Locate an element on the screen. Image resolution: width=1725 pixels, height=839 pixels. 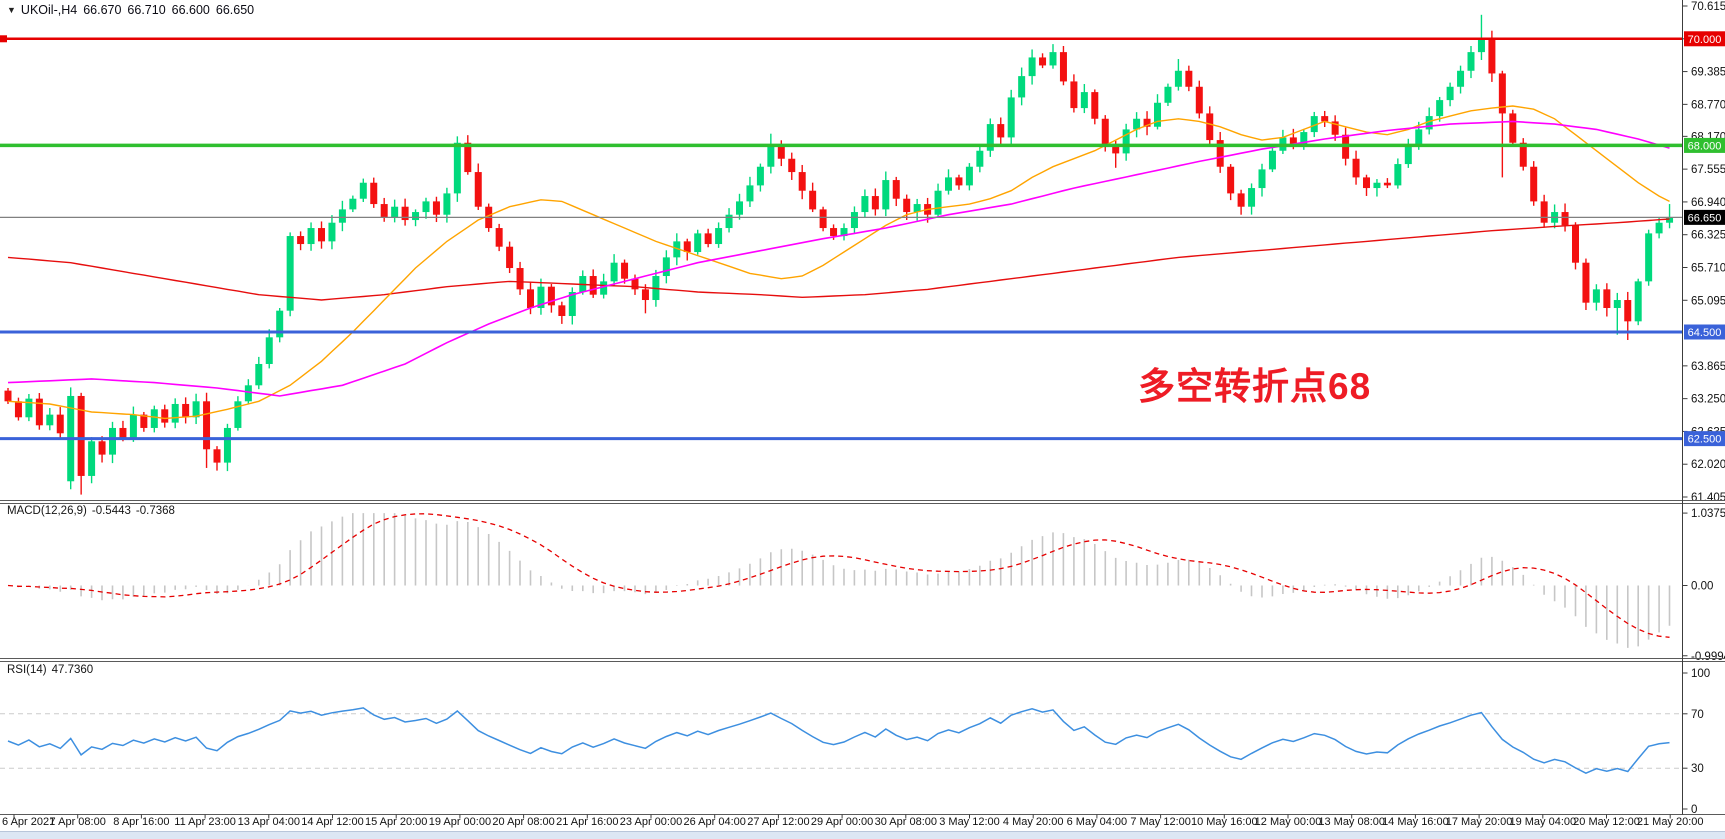
time-axis-label: 4 May 20:00 is located at coordinates (1033, 822).